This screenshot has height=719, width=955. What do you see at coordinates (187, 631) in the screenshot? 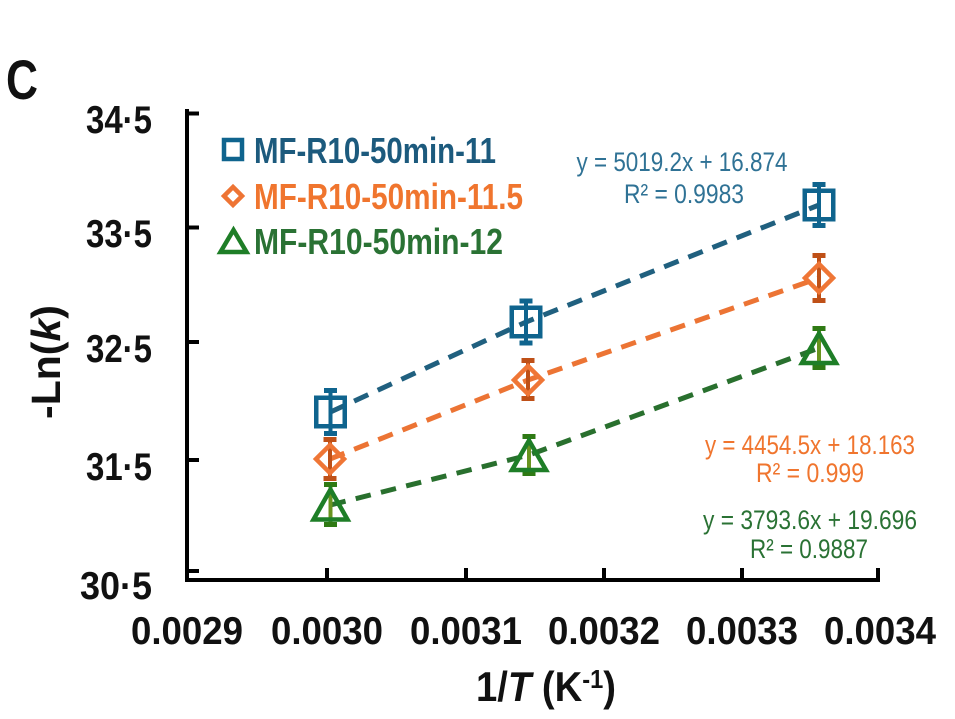
I see `svg-text: 0.0029` at bounding box center [187, 631].